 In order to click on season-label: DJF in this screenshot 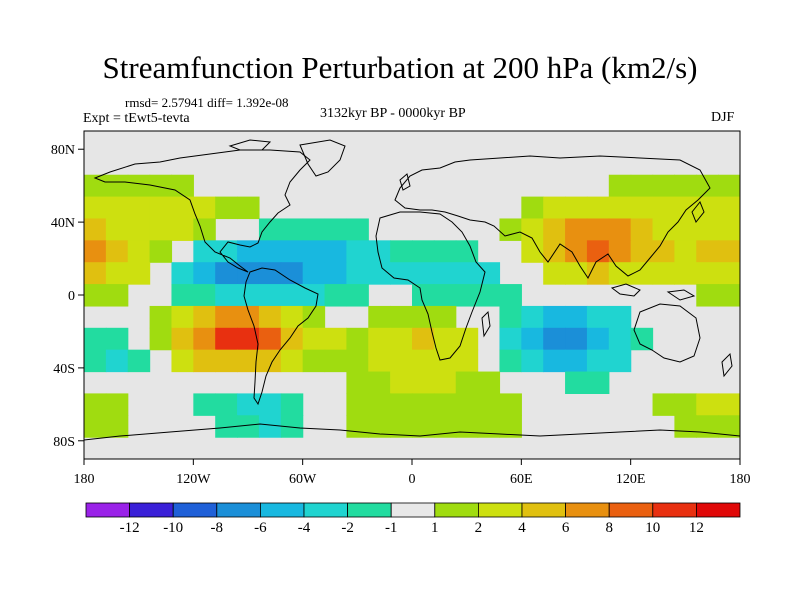, I will do `click(723, 117)`.